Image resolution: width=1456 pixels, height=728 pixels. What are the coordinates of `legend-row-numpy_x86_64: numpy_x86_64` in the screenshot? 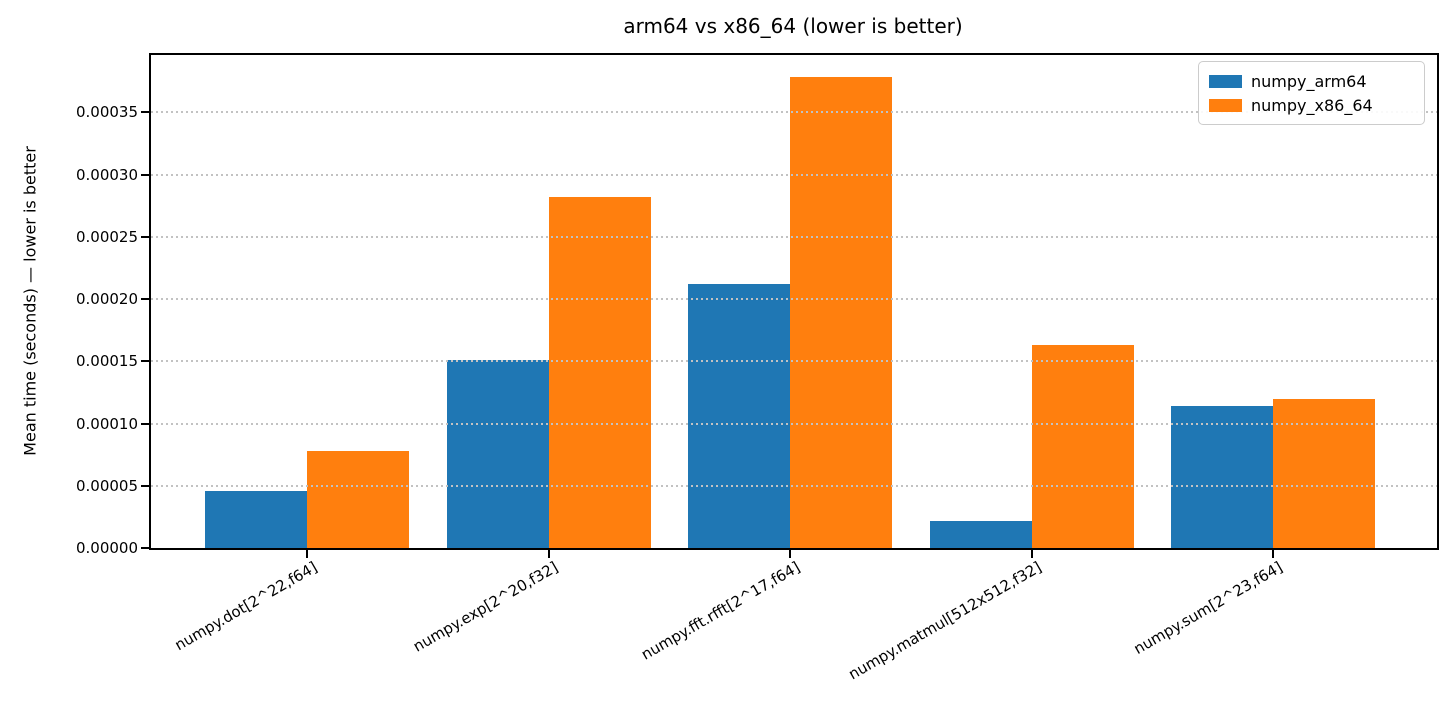 It's located at (1311, 105).